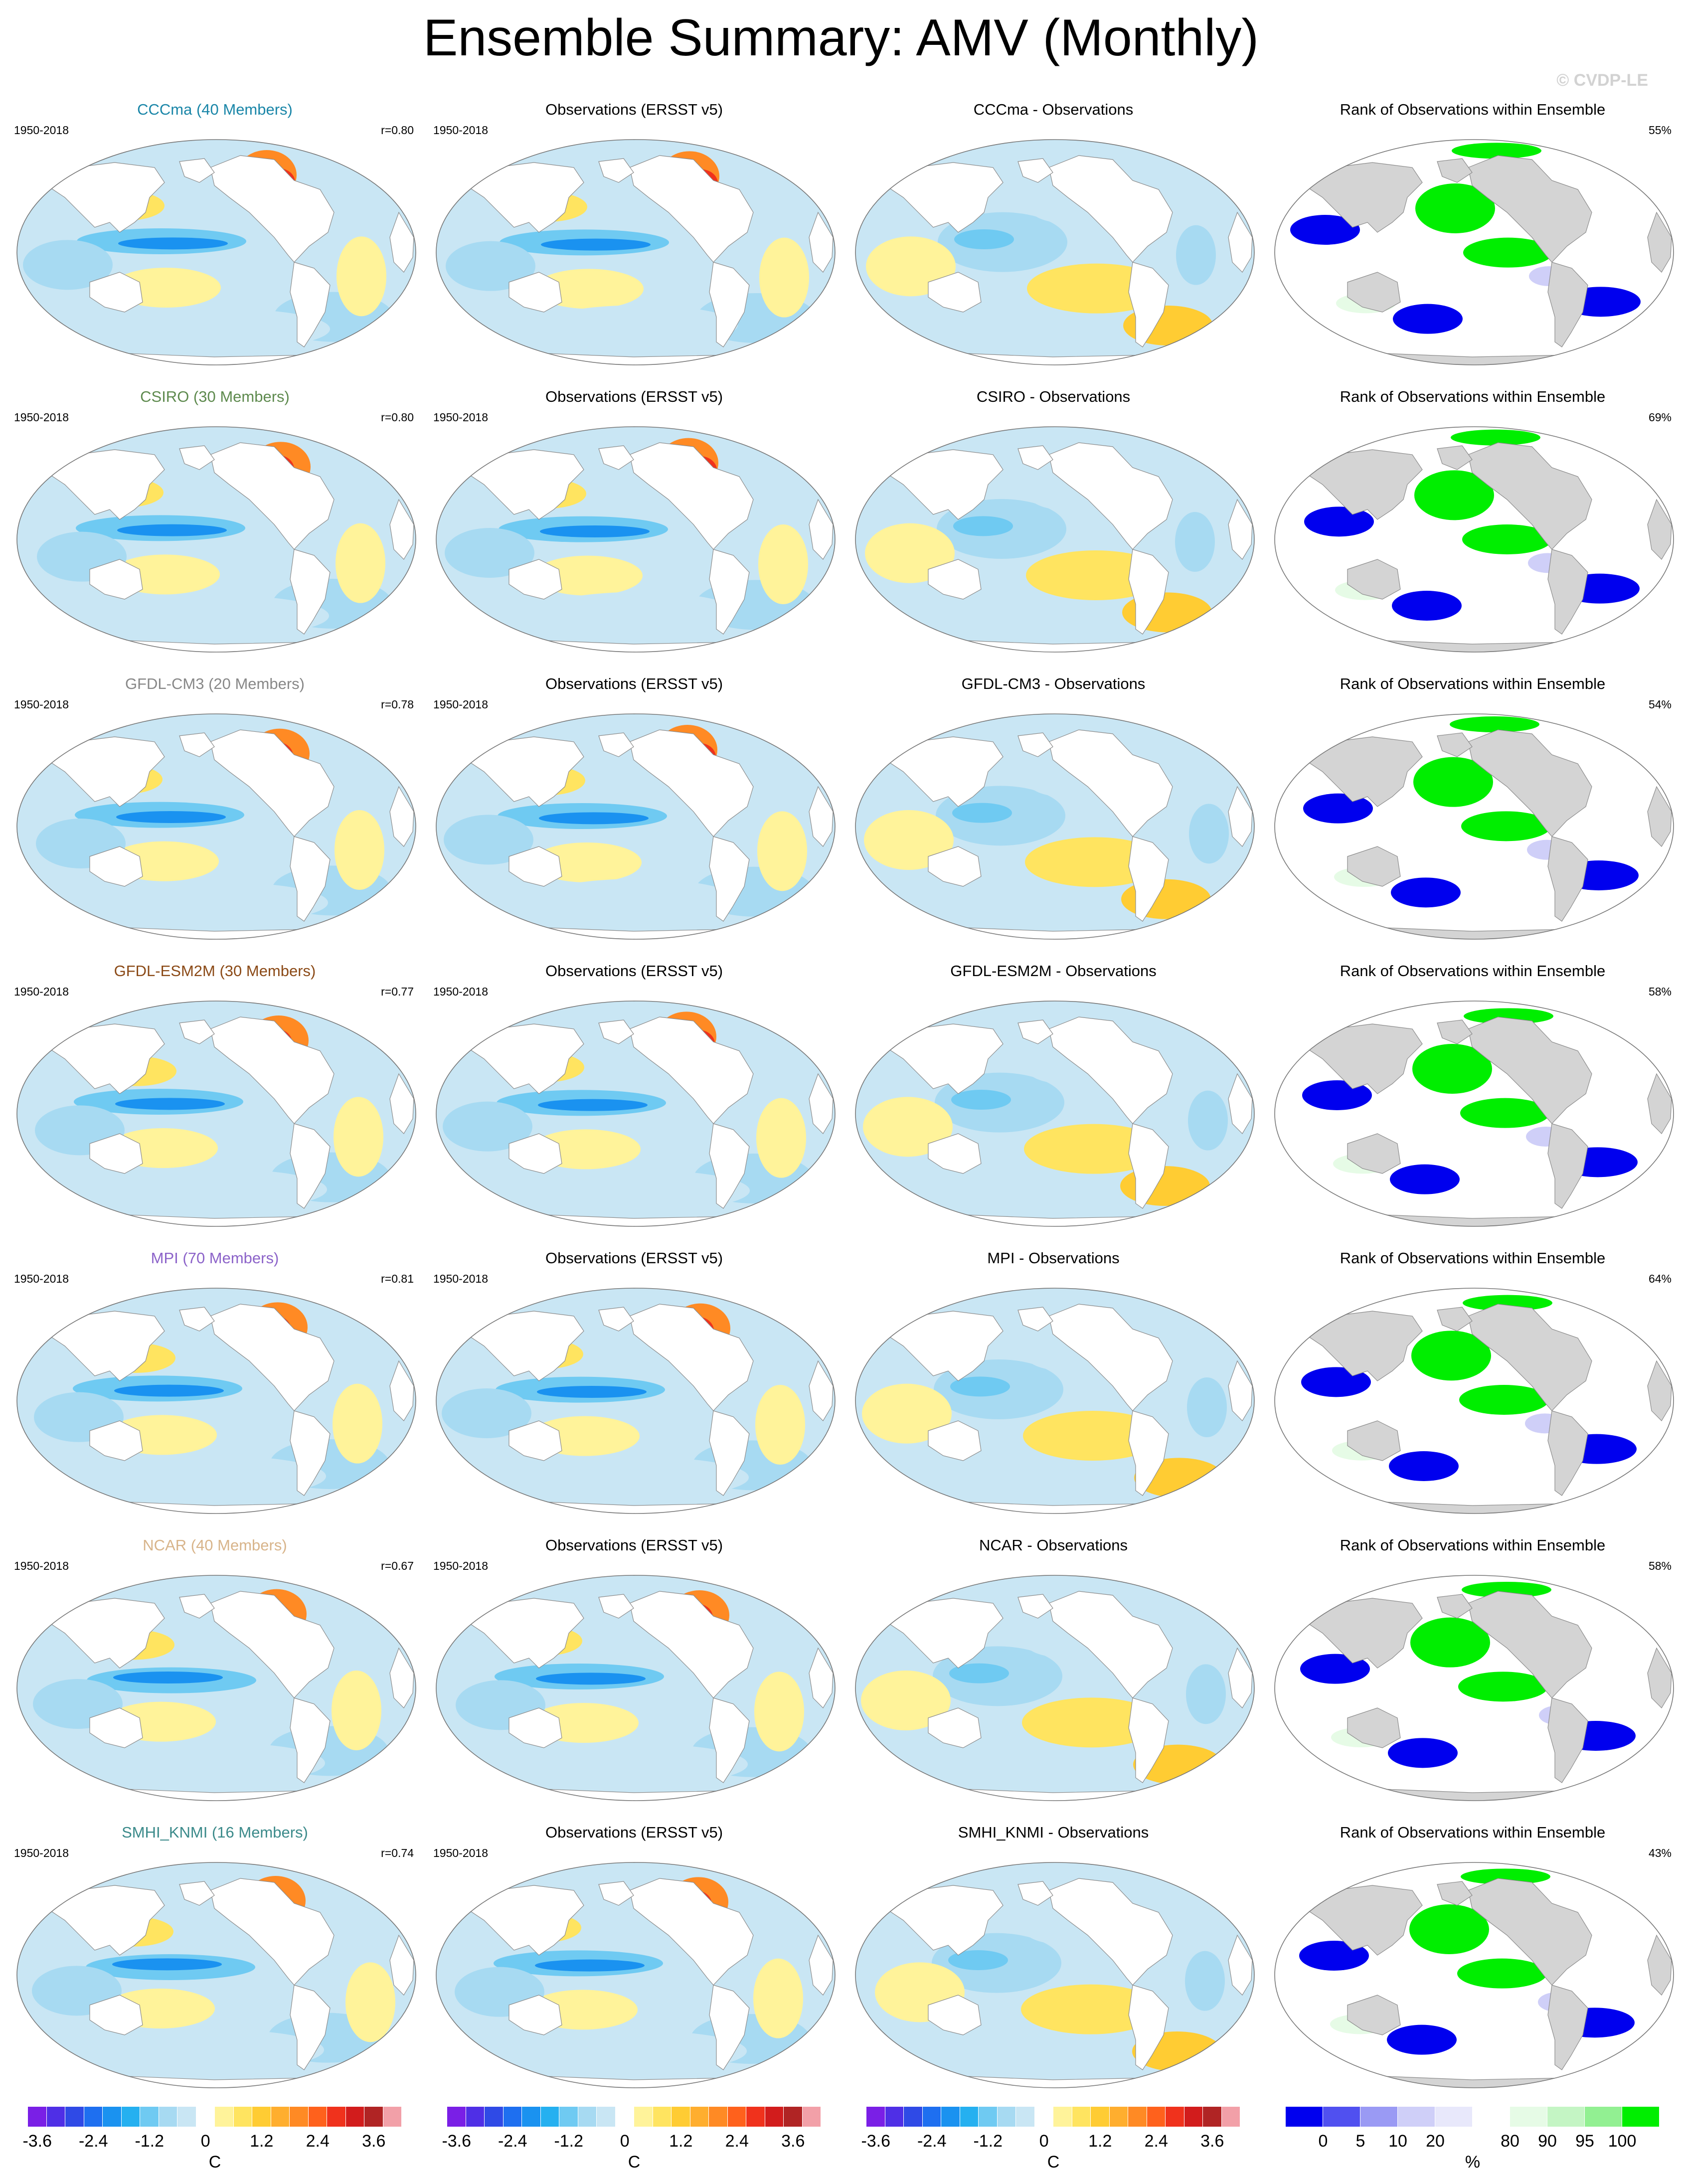 Image resolution: width=1682 pixels, height=2184 pixels. What do you see at coordinates (631, 2139) in the screenshot?
I see `temperature-colorbar: -3.6 -2.4 -1.2 0 1.2 2.4 3.6 C` at bounding box center [631, 2139].